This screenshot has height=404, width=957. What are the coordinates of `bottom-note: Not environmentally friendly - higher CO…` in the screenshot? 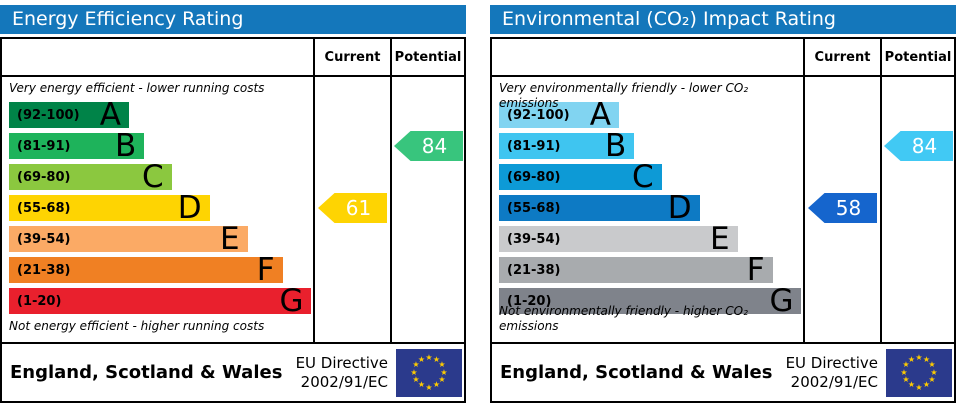 It's located at (623, 318).